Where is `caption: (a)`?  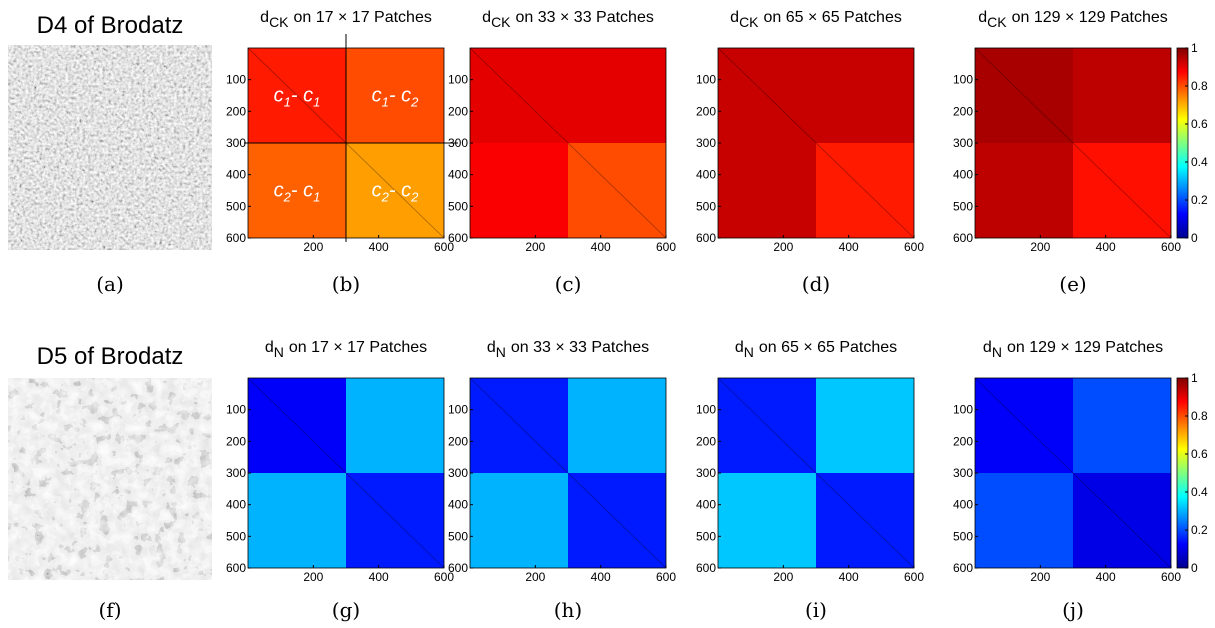 caption: (a) is located at coordinates (110, 284).